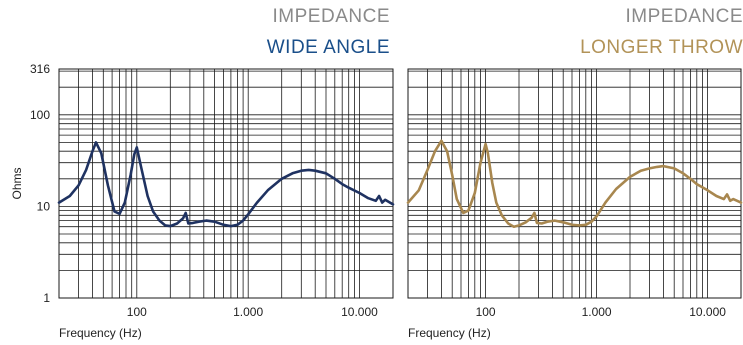 The width and height of the screenshot is (743, 345). What do you see at coordinates (661, 47) in the screenshot?
I see `right-chart-subtitle: LONGER THROW` at bounding box center [661, 47].